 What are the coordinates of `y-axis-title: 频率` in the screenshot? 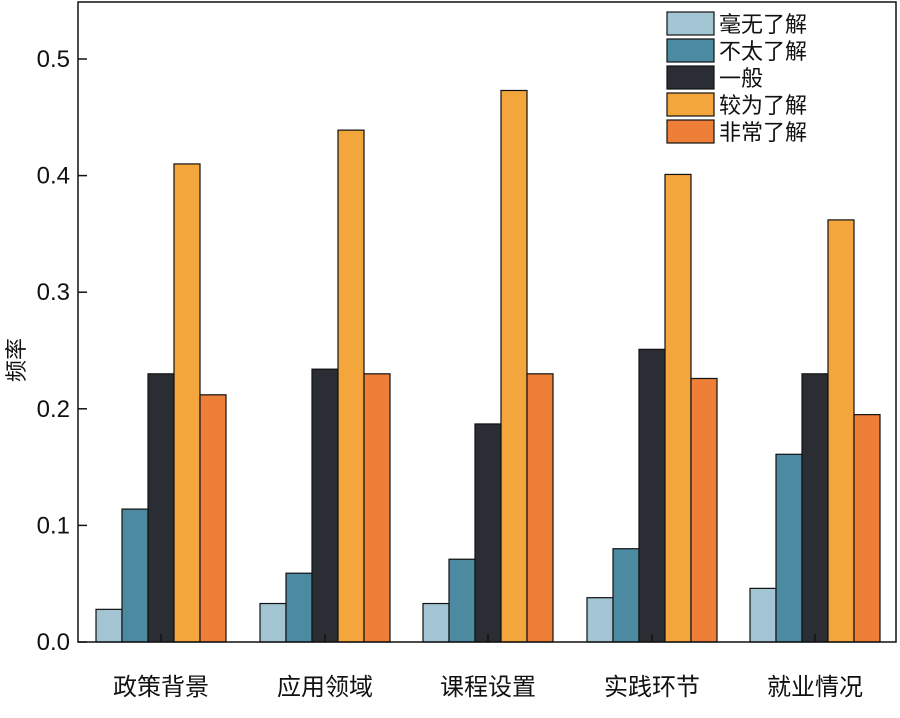 It's located at (17, 360).